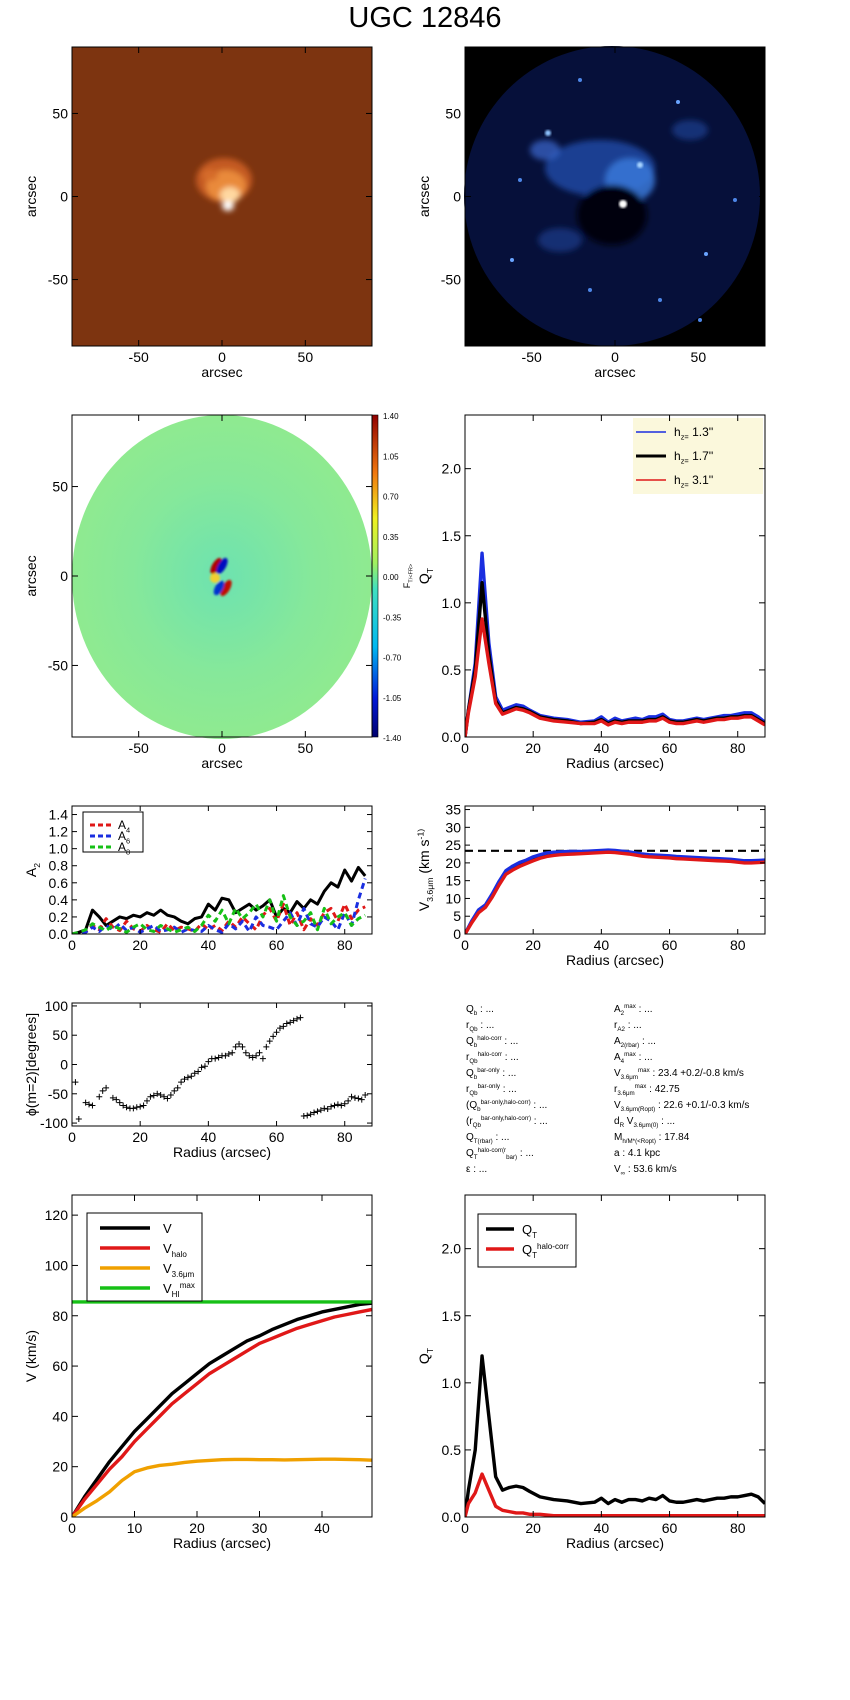  I want to click on y-tick-label: 20, so click(60, 1467).